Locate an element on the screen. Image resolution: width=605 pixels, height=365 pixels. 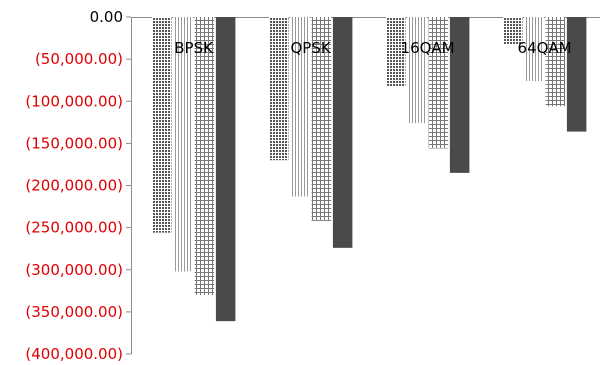
y-tick-label: (100,000.00) is located at coordinates (74, 101).